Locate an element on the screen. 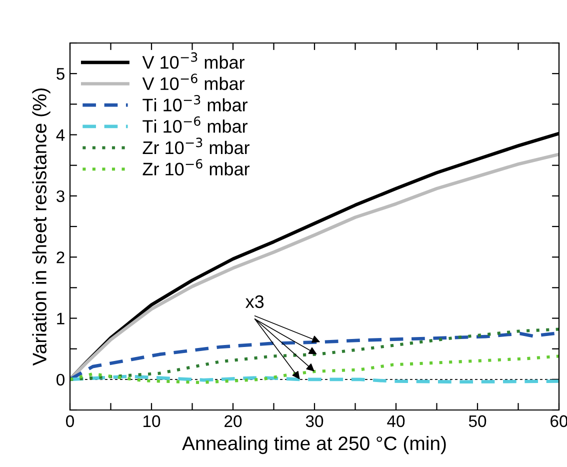  legend-label: Zr 10$^{−6}$ mbar is located at coordinates (196, 167).